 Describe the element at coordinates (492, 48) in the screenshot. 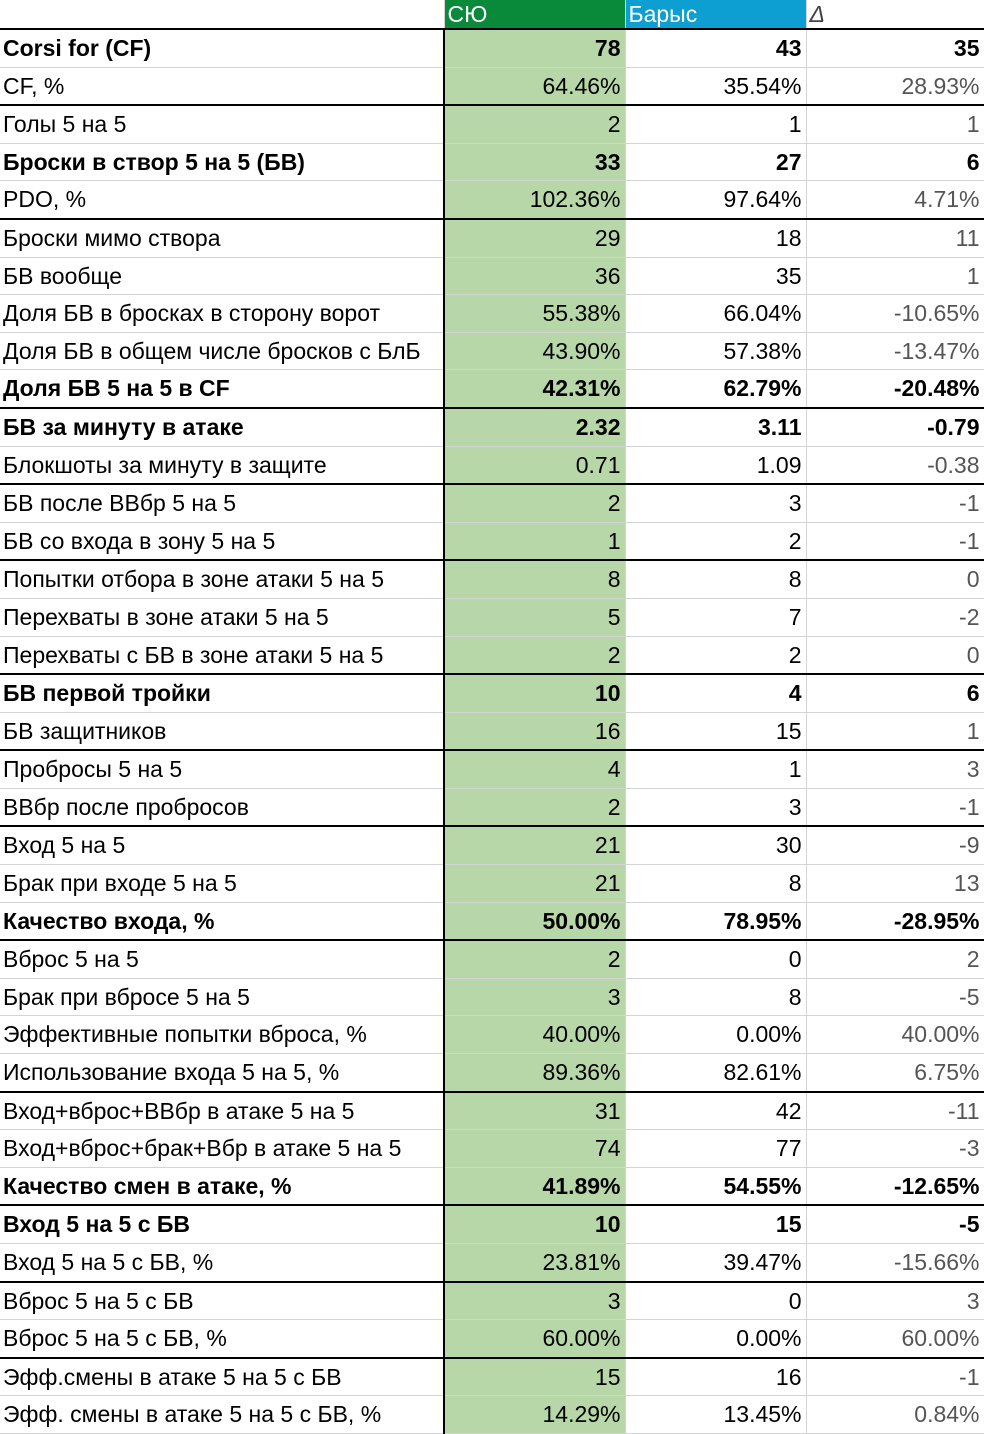

I see `table-row: Corsi for (CF) 78 43 35` at that location.